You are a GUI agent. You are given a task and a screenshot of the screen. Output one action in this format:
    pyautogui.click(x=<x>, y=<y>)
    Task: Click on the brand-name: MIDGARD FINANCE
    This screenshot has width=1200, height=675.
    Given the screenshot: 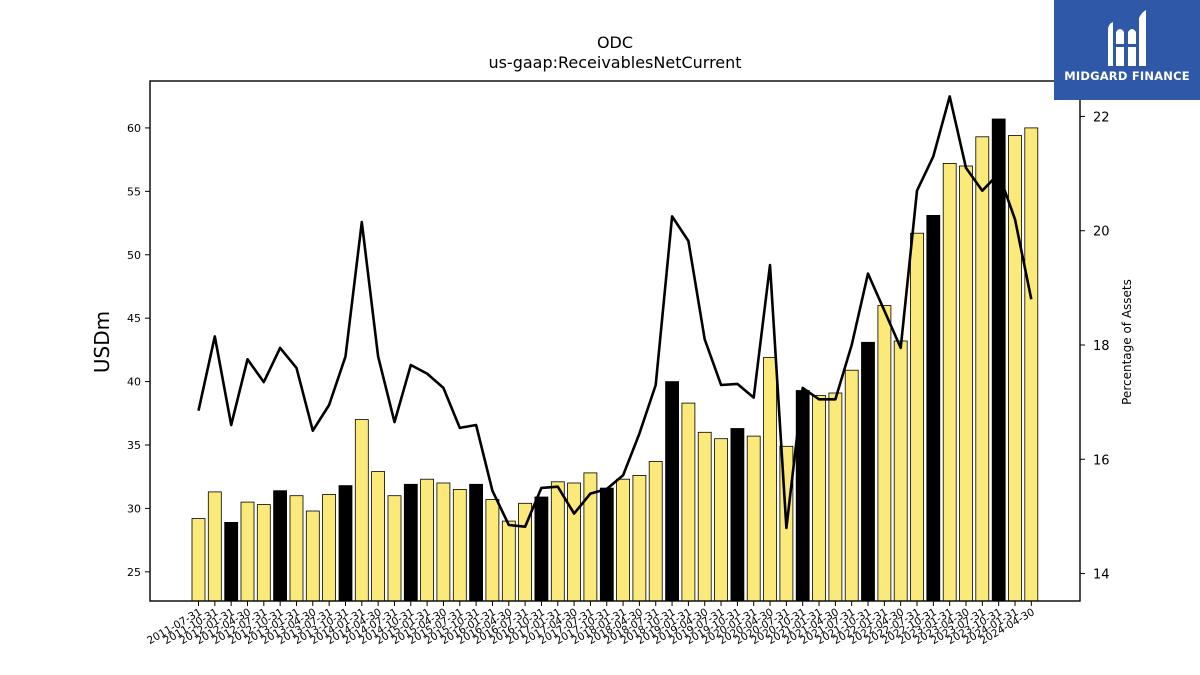 What is the action you would take?
    pyautogui.click(x=1127, y=76)
    